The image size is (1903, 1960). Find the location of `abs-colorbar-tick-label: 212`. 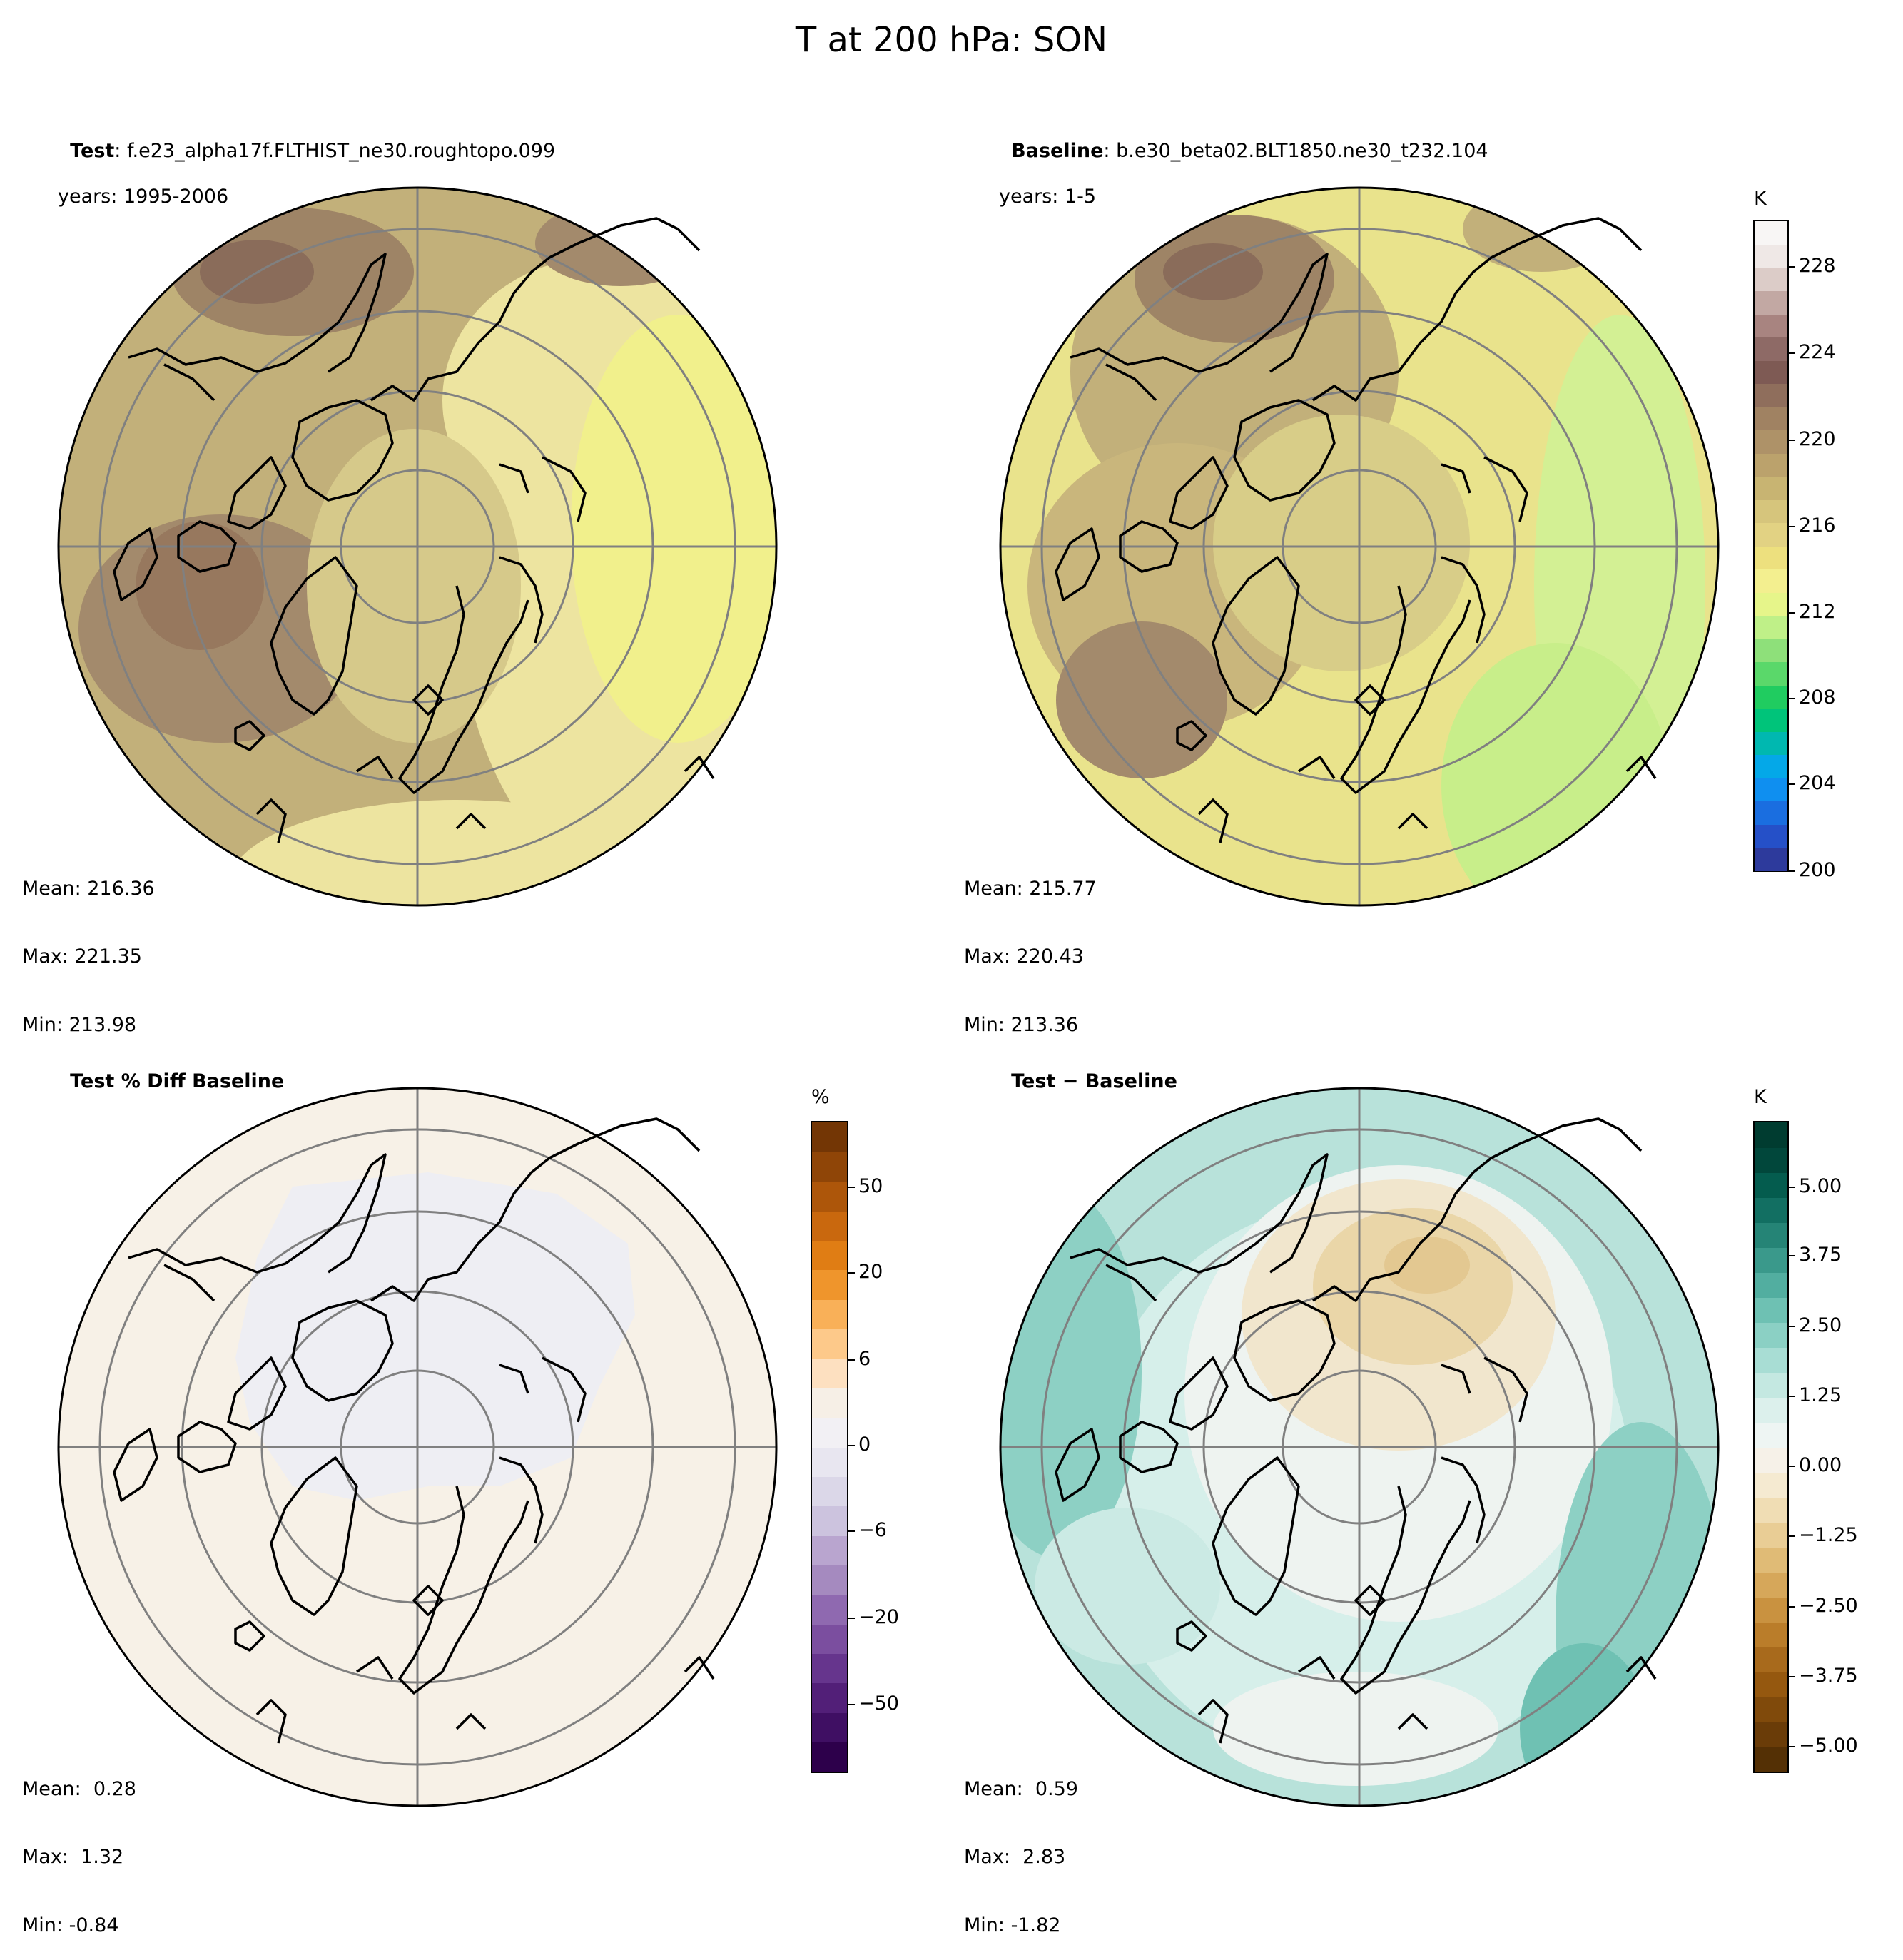

abs-colorbar-tick-label: 212 is located at coordinates (1818, 612).